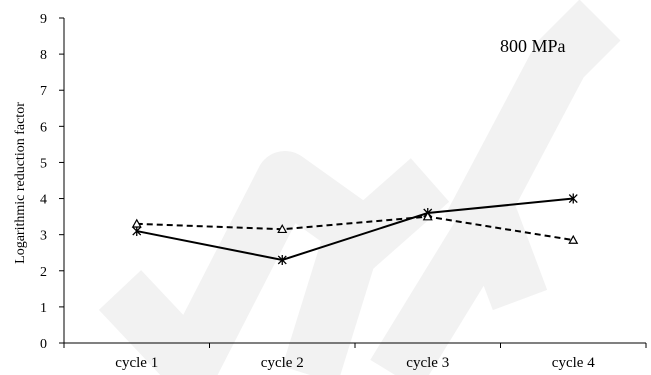 The height and width of the screenshot is (375, 651). I want to click on chart-annotation: 800 MPa, so click(533, 46).